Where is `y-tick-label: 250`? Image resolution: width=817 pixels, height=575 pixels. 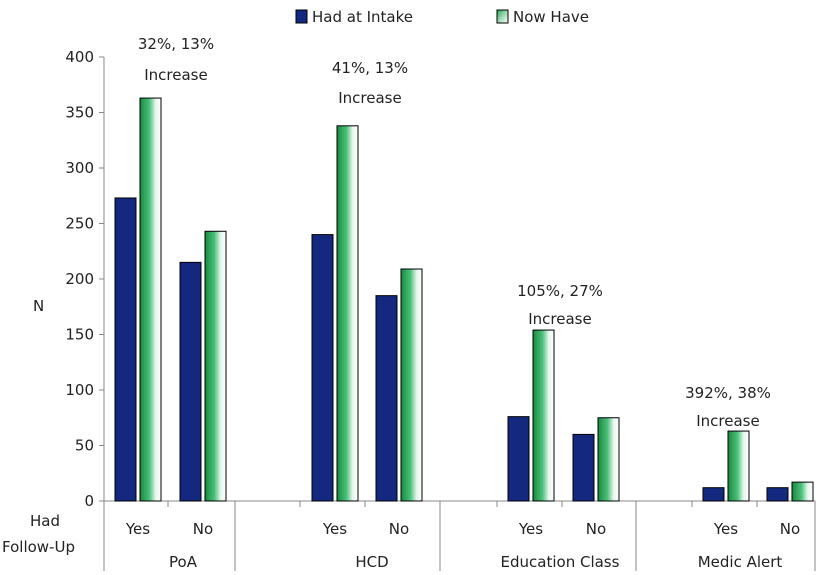
y-tick-label: 250 is located at coordinates (79, 224).